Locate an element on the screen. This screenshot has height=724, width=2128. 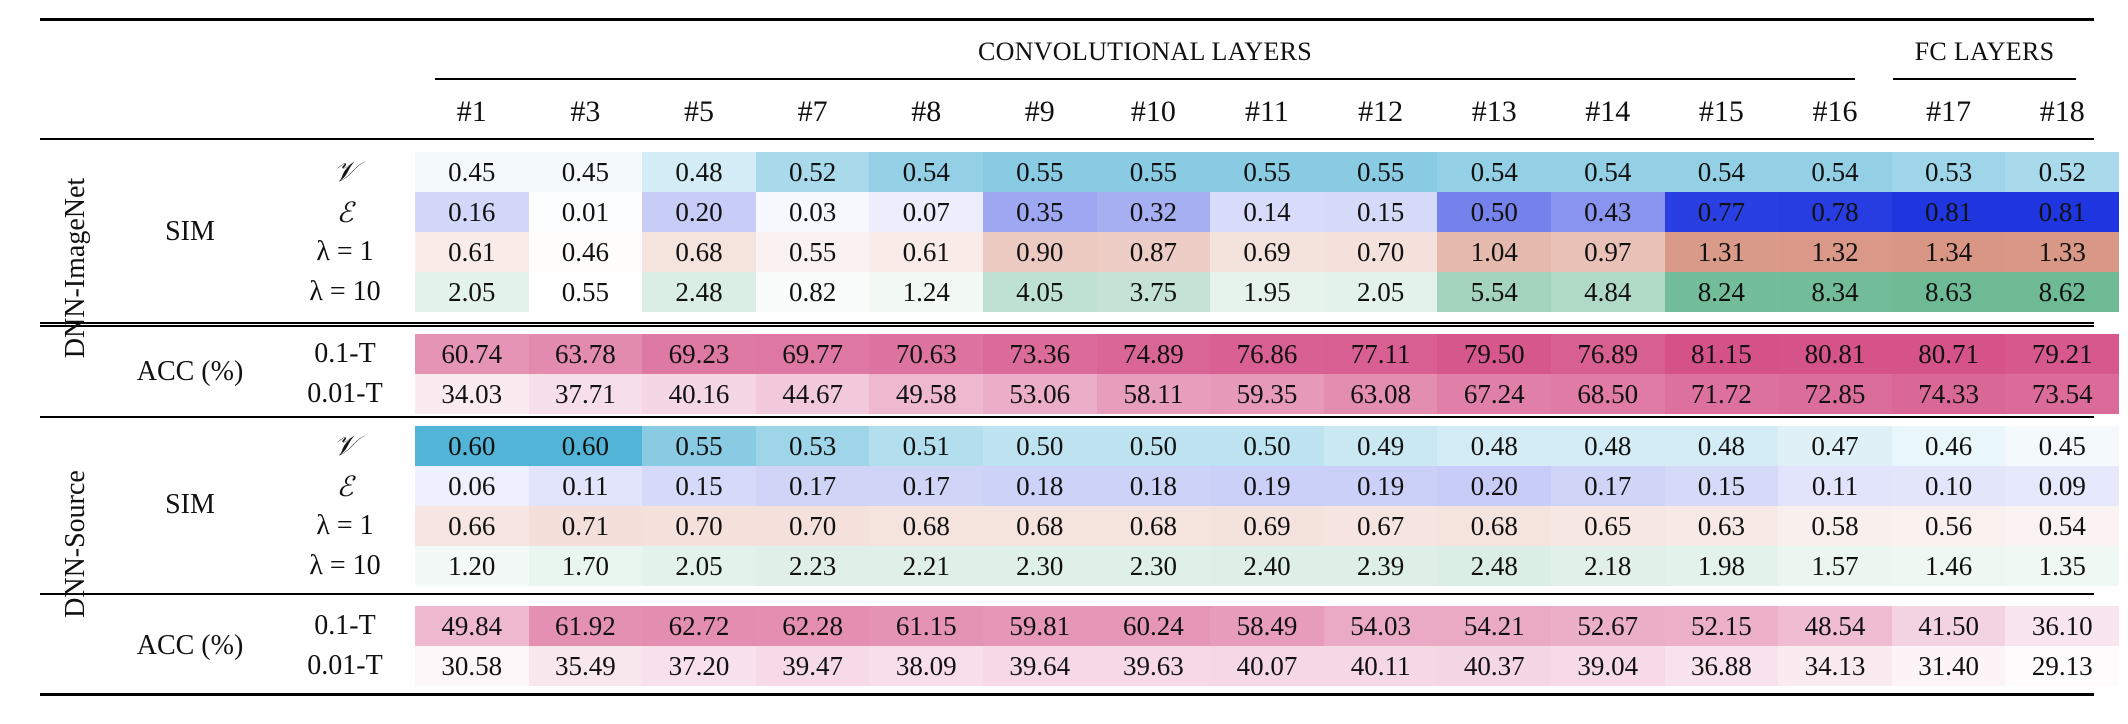
table-cell: 74.89 is located at coordinates (1153, 354).